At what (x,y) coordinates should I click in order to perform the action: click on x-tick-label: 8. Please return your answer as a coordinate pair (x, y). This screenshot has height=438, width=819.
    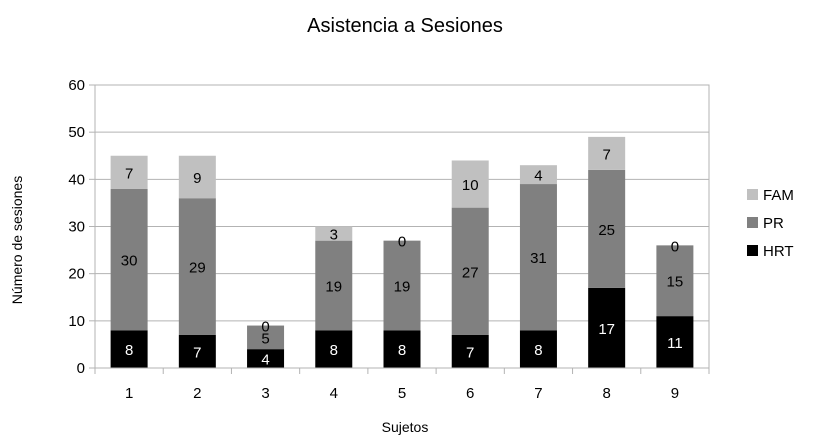
    Looking at the image, I should click on (606, 393).